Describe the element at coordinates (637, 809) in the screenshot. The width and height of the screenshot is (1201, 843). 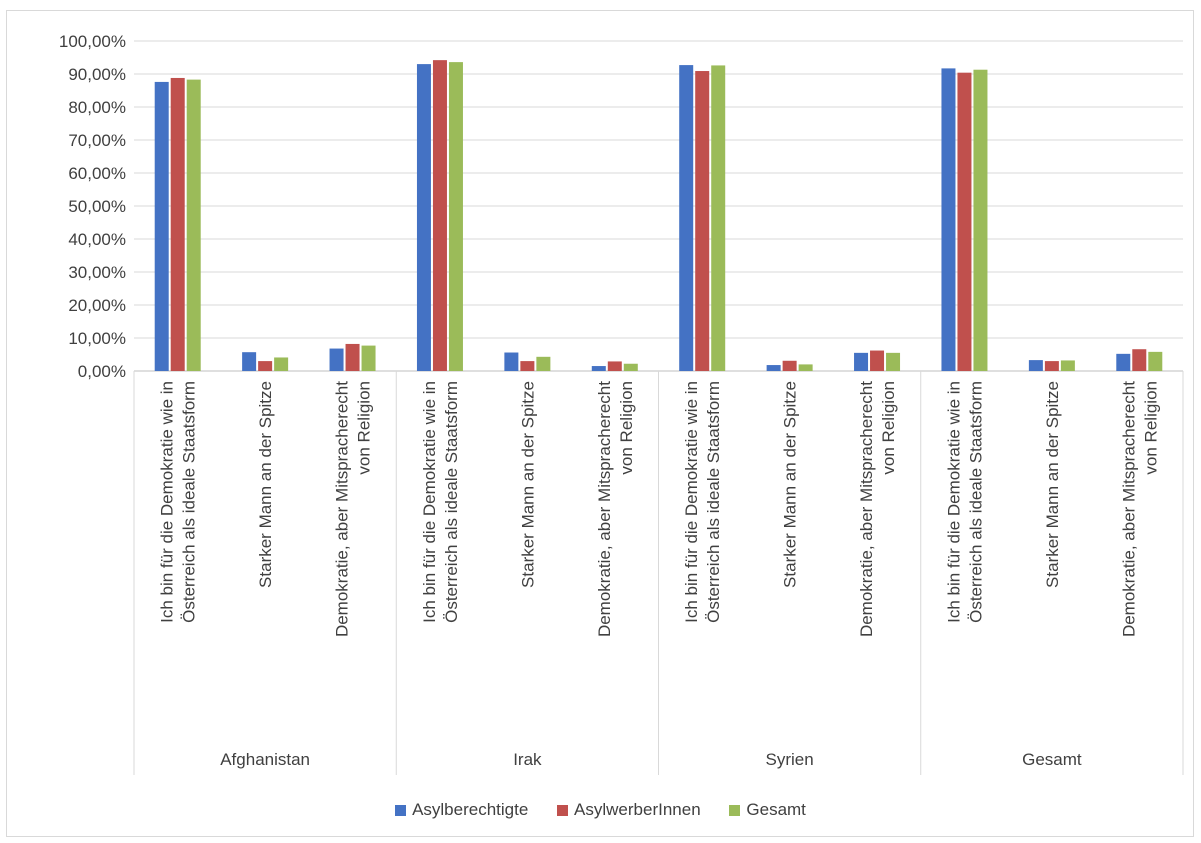
I see `legend-label: AsylwerberInnen` at that location.